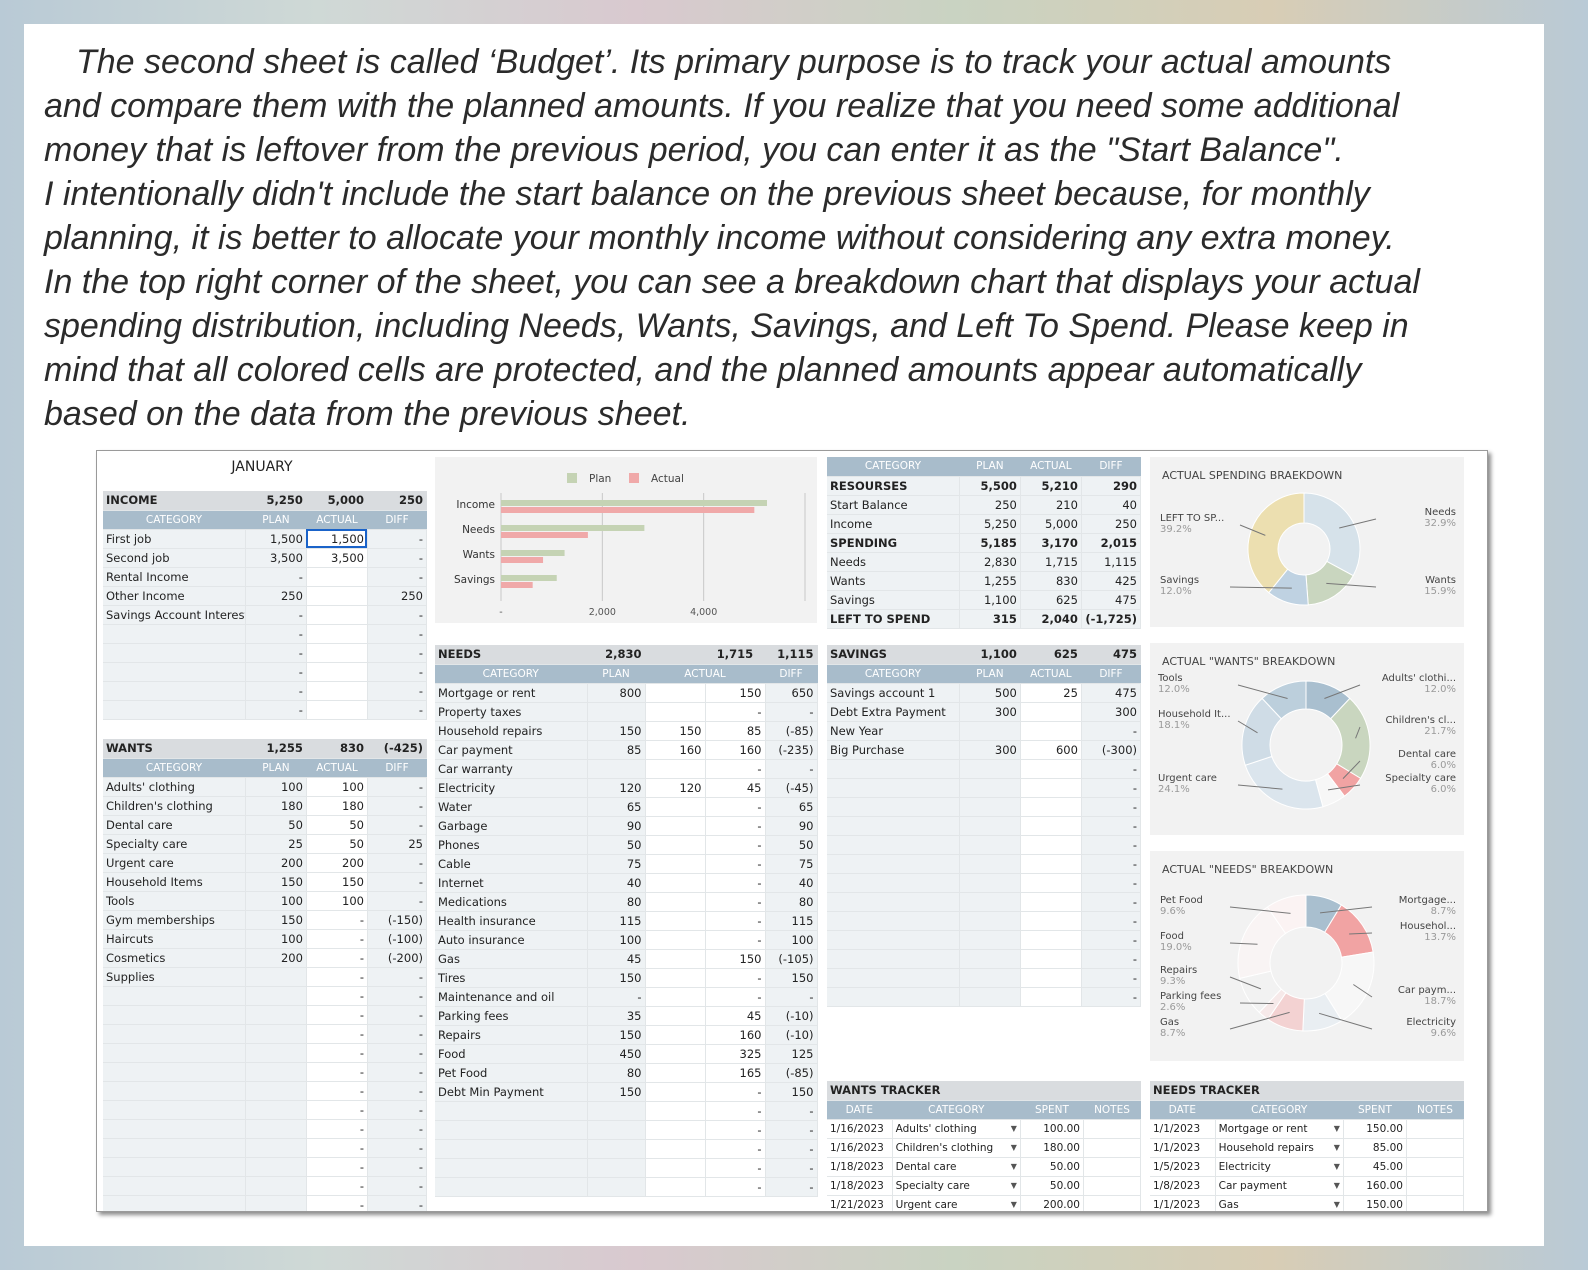  What do you see at coordinates (1183, 1186) in the screenshot?
I see `date-cell: 1/8/2023` at bounding box center [1183, 1186].